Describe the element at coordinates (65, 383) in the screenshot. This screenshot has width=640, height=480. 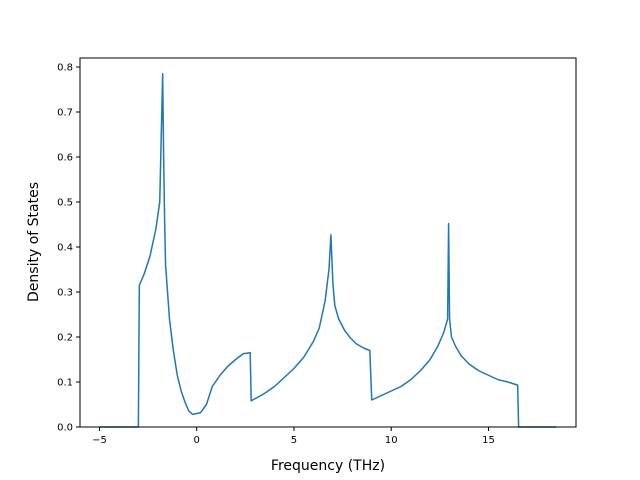
I see `y-tick-label: 0.1` at that location.